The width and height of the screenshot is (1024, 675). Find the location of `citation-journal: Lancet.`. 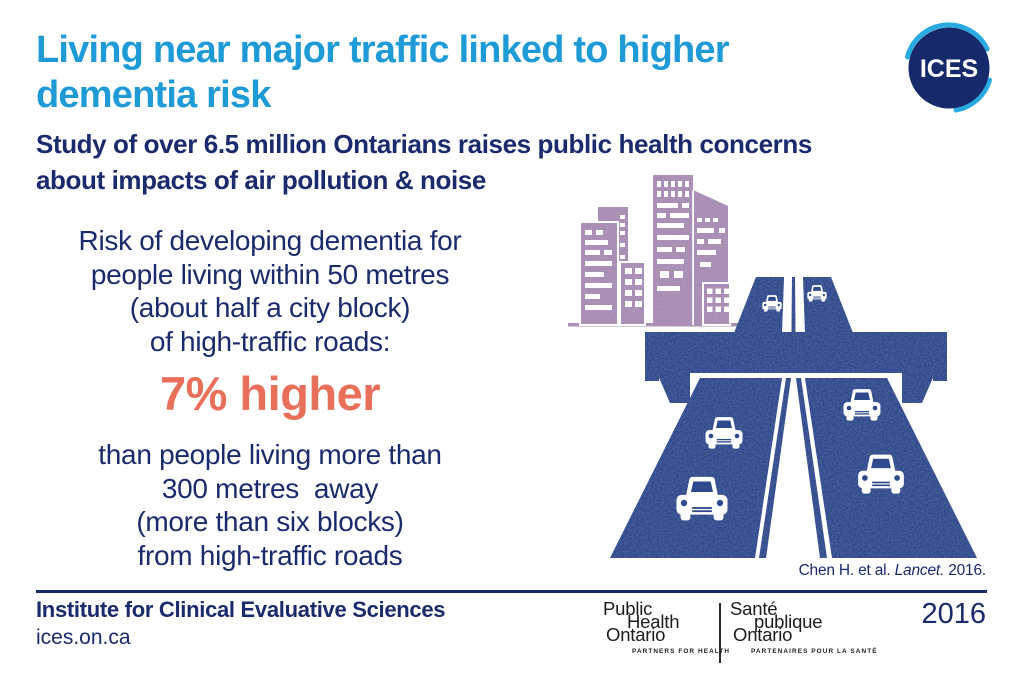

citation-journal: Lancet. is located at coordinates (919, 570).